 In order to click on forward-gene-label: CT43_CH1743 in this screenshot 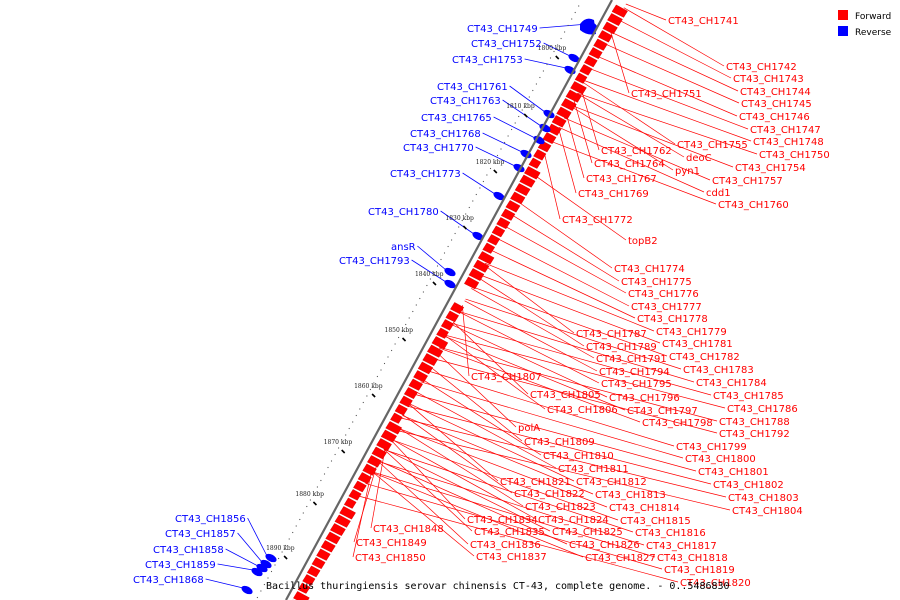, I will do `click(768, 79)`.